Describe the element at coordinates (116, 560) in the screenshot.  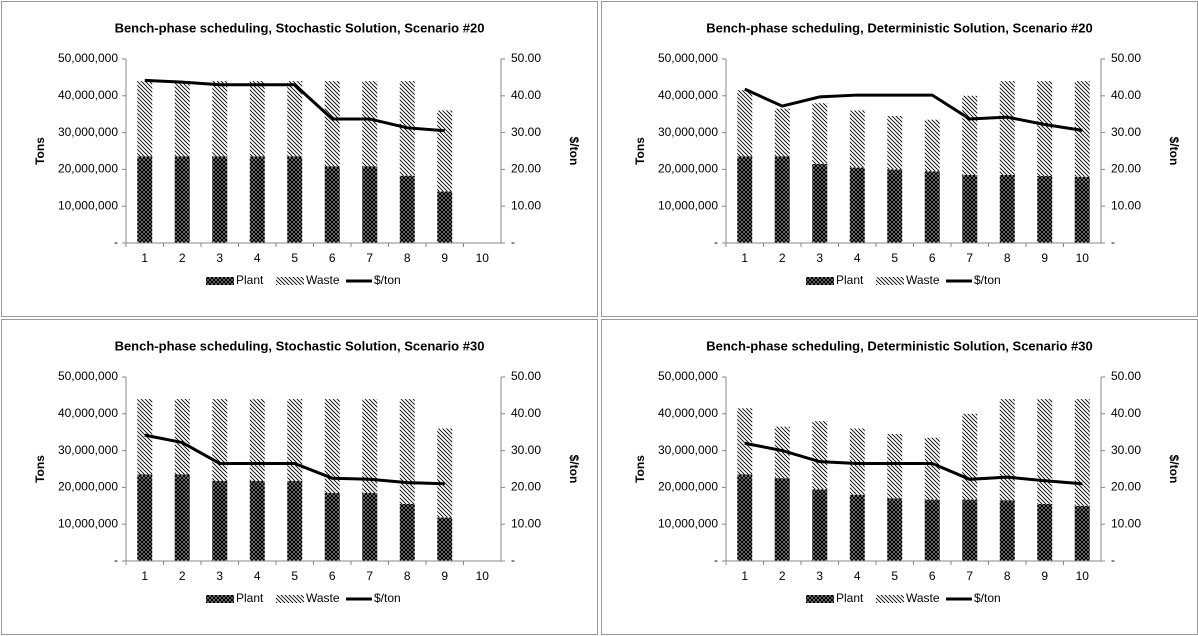
I see `y-tick-label: -` at that location.